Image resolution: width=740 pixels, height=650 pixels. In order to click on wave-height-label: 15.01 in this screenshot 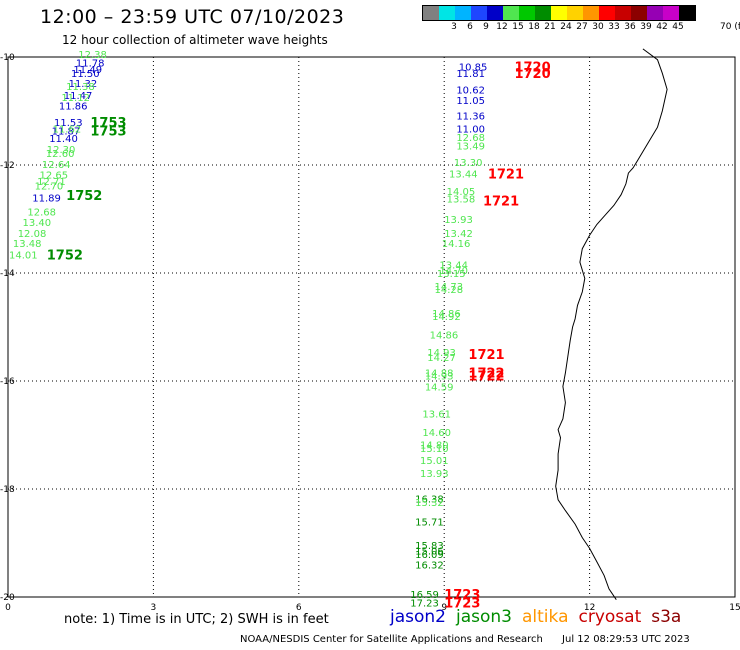, I will do `click(434, 461)`.